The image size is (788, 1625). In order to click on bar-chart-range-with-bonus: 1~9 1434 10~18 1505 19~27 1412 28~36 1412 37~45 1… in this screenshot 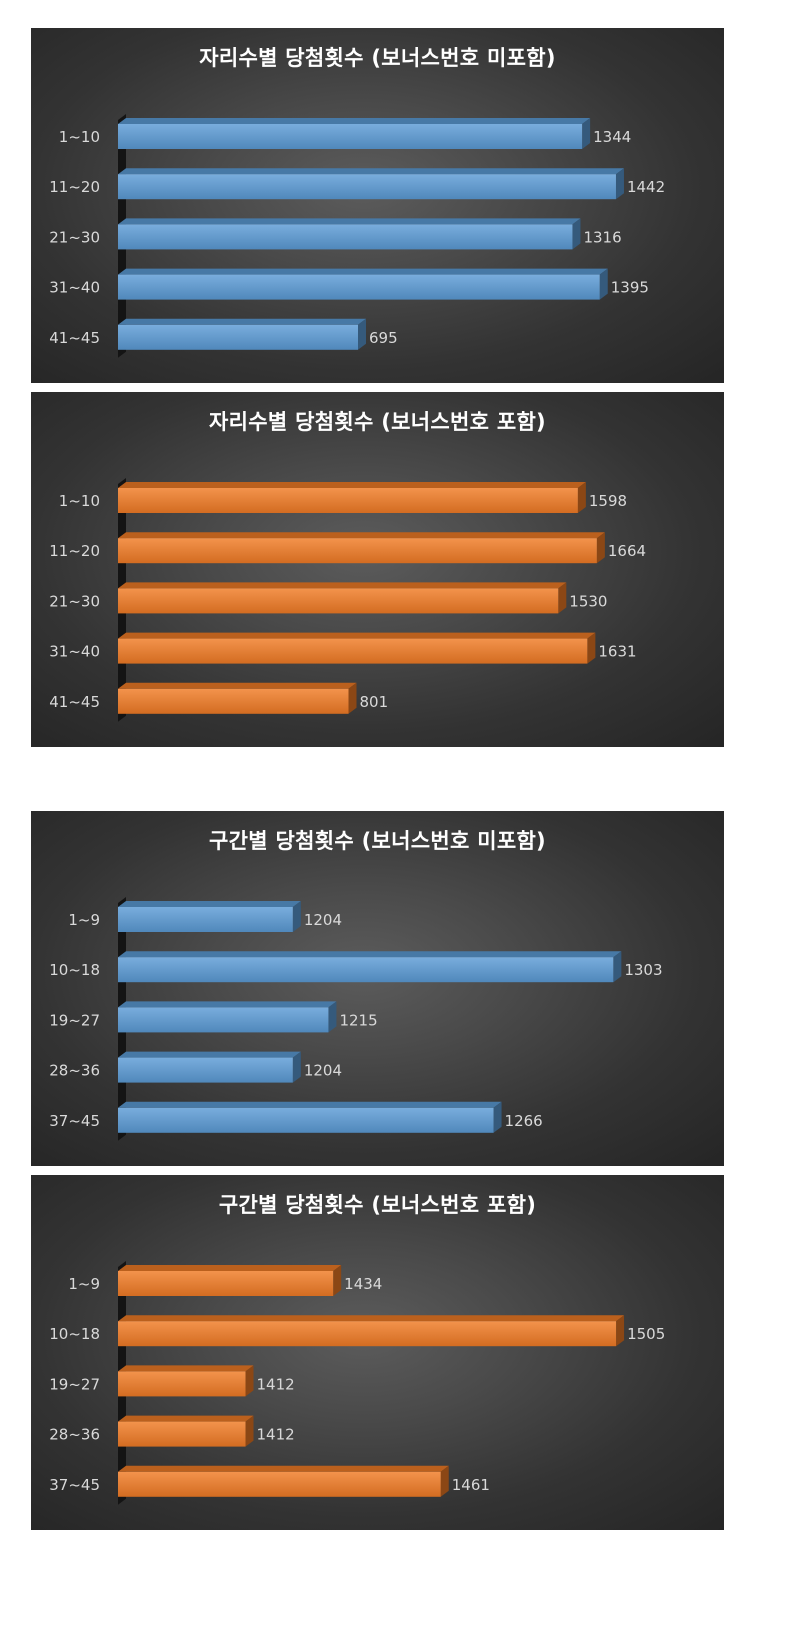, I will do `click(357, 1383)`.